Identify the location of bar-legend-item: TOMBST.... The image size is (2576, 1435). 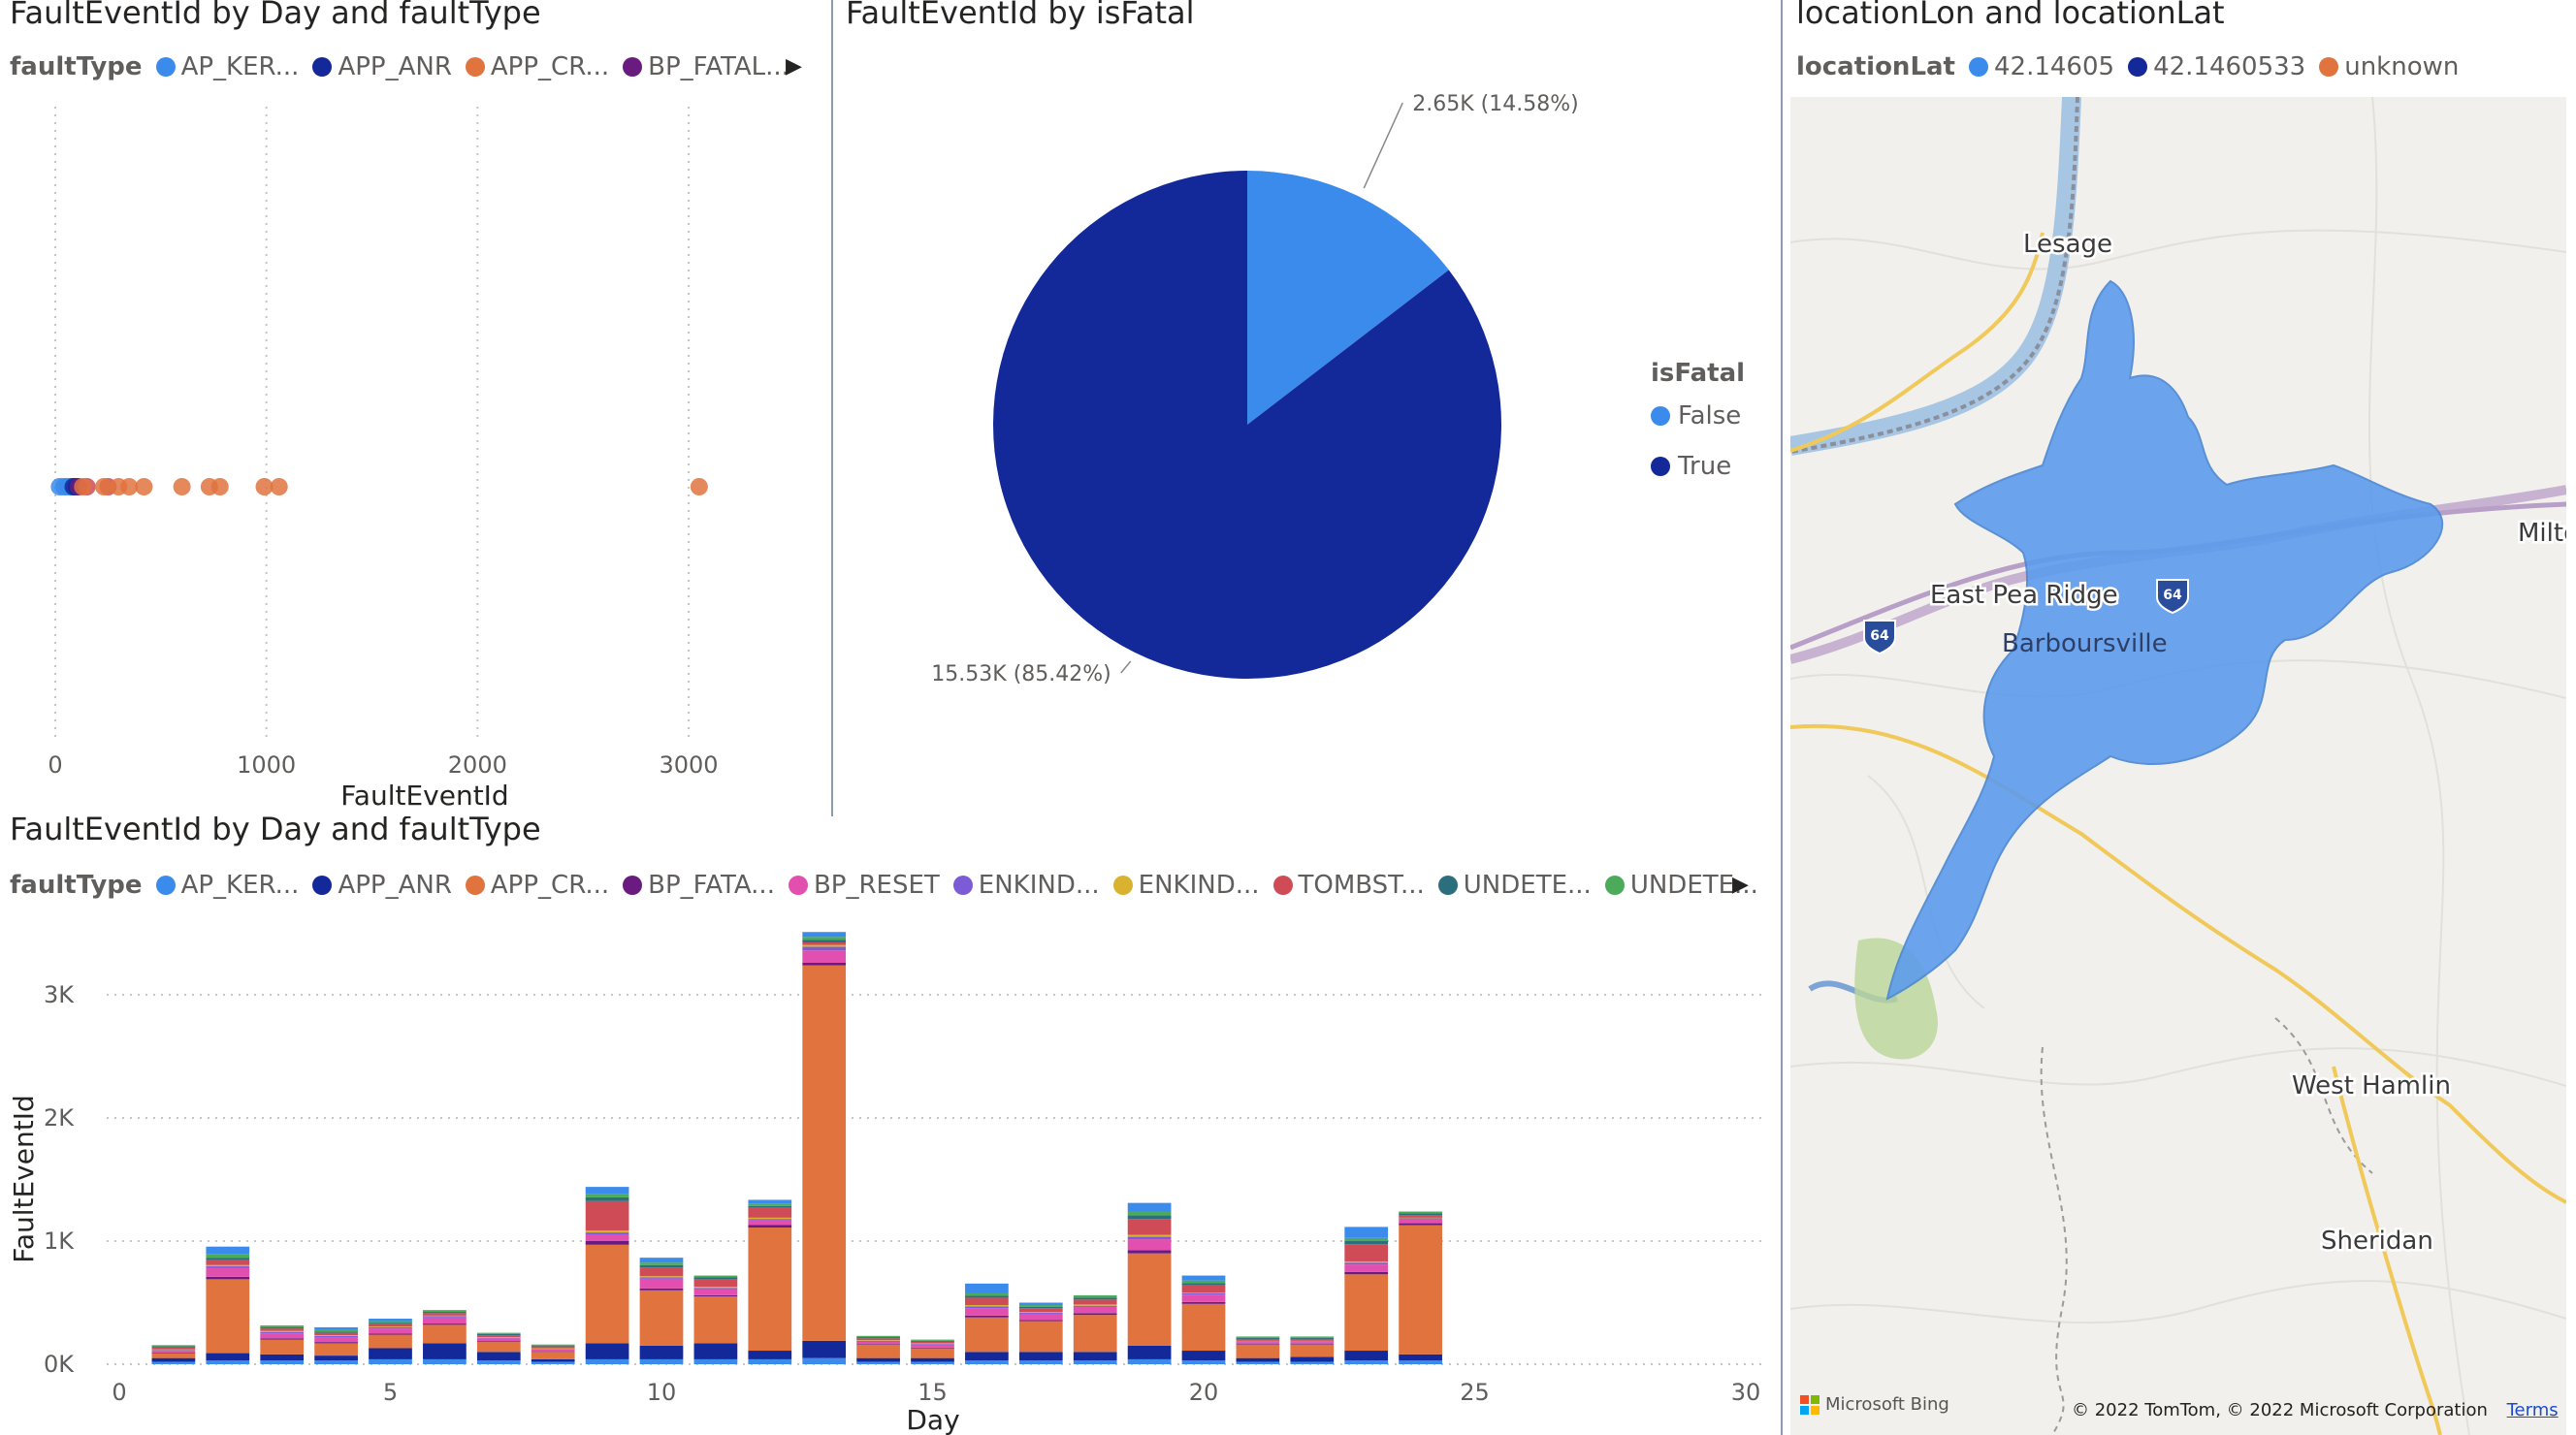
(1348, 885).